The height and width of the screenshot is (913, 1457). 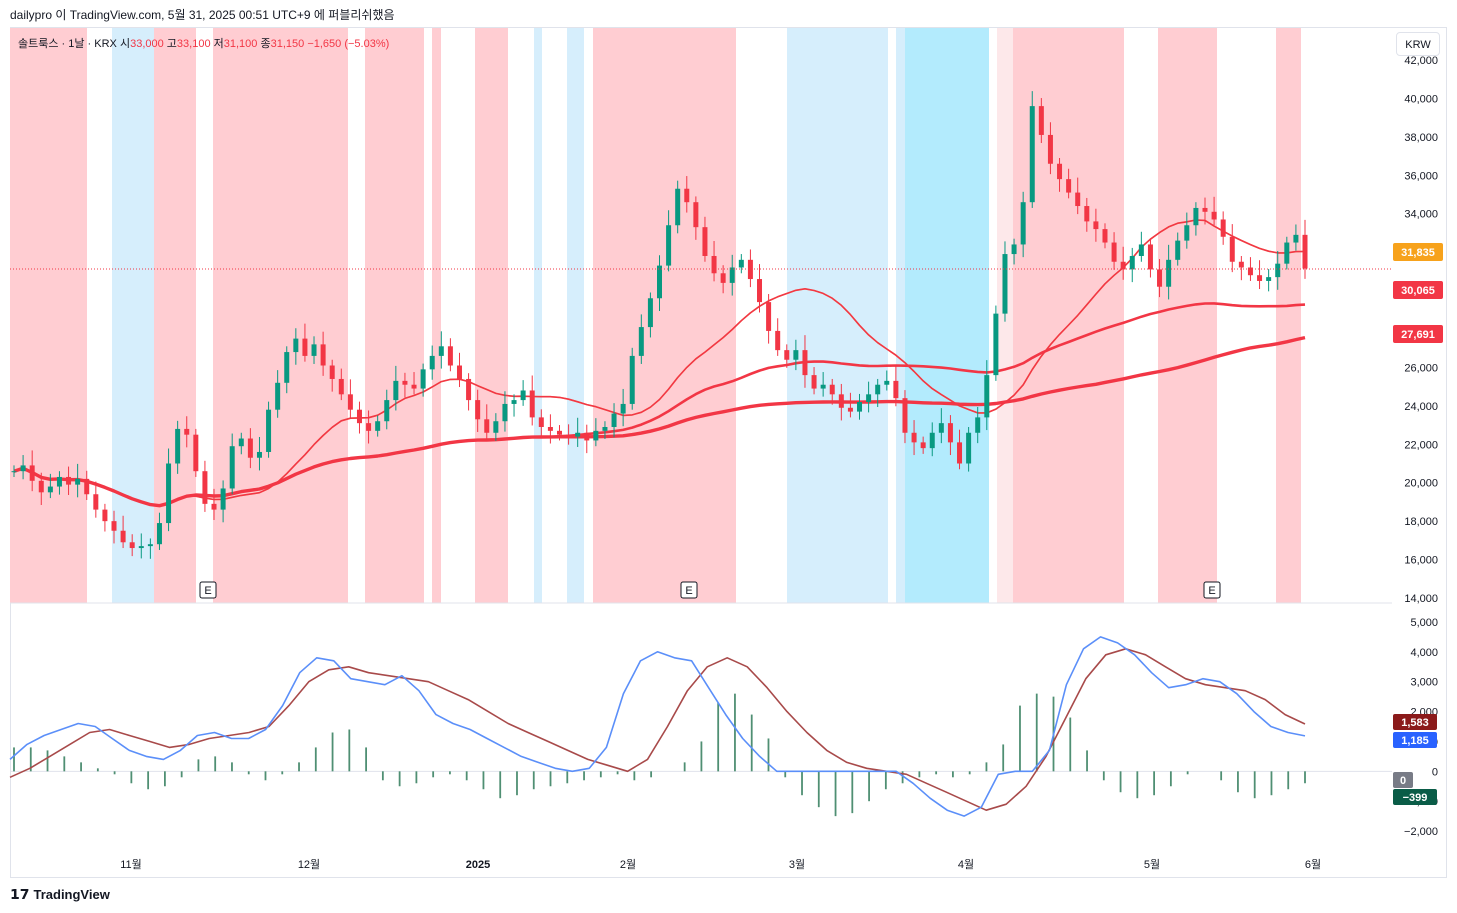 I want to click on tradingview-brand: 𝟭𝟳 TradingView, so click(x=60, y=894).